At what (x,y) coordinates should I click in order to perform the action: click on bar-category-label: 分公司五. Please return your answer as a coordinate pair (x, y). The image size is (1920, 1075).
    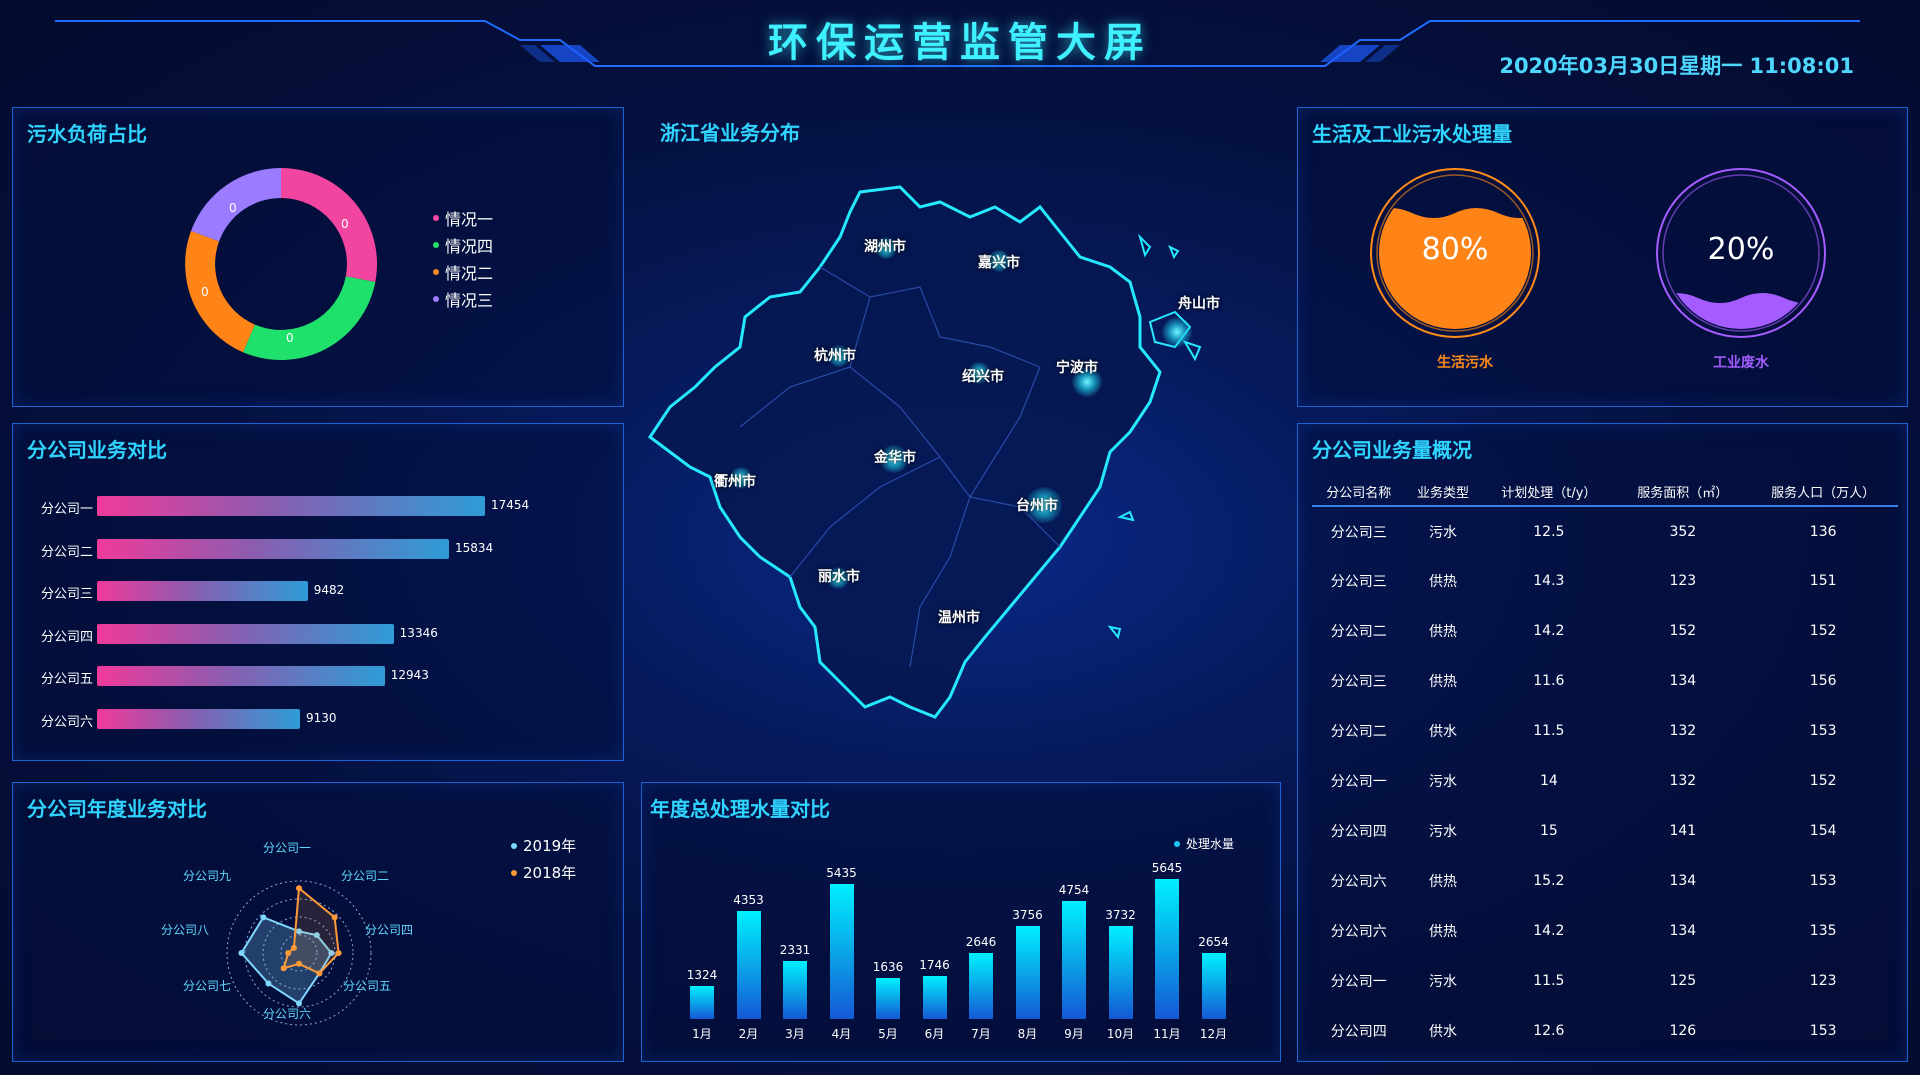
    Looking at the image, I should click on (67, 679).